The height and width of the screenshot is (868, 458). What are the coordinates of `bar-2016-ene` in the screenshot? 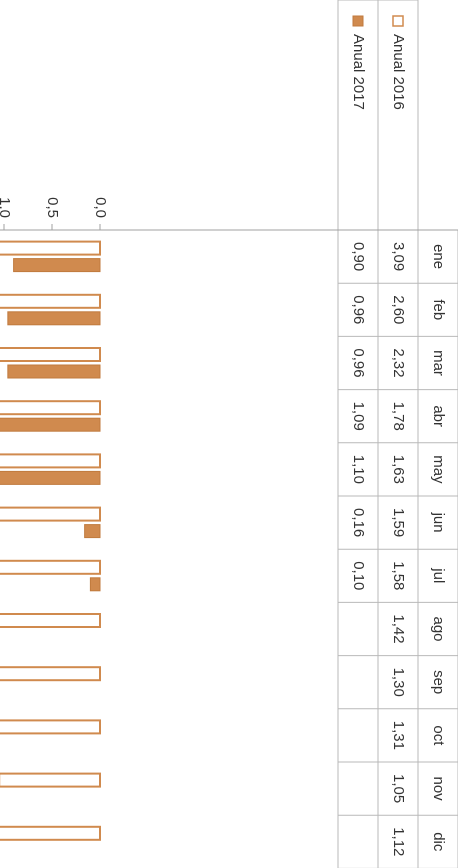 It's located at (50, 248).